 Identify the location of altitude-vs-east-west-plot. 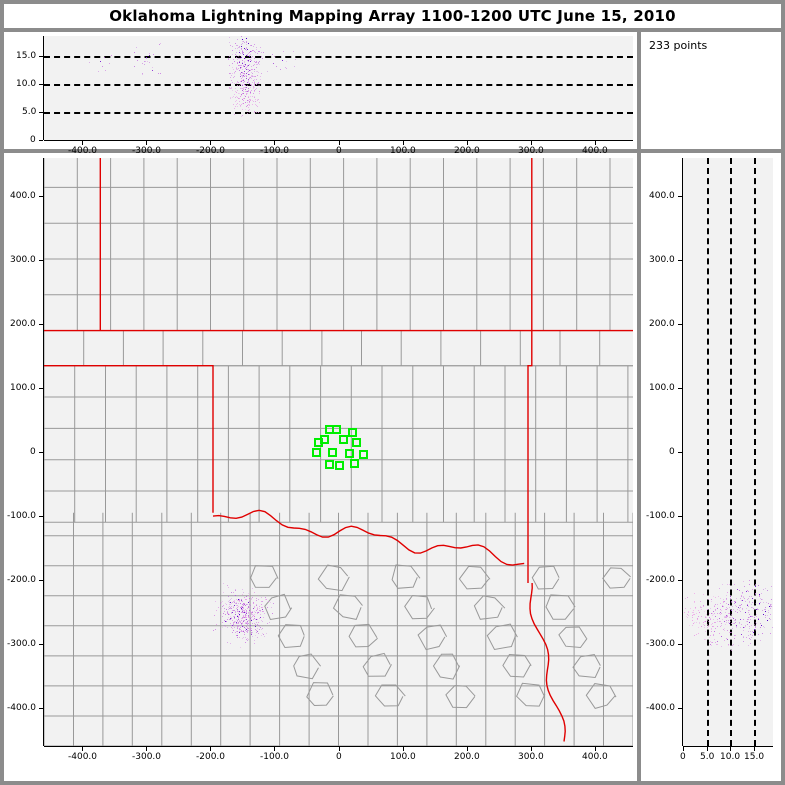
(338, 88).